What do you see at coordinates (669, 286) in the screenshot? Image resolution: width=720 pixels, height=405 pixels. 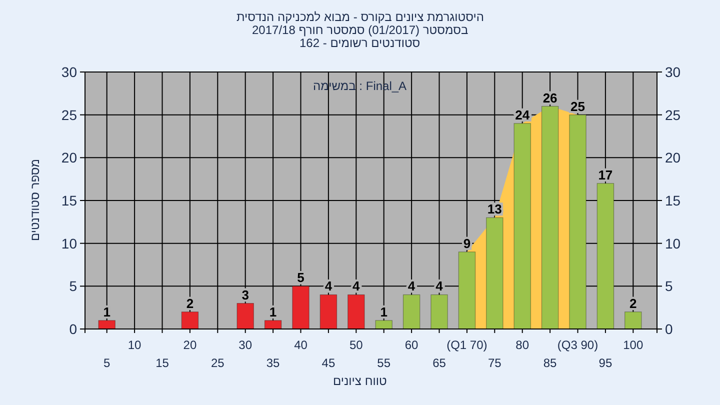 I see `y2tick: 5` at bounding box center [669, 286].